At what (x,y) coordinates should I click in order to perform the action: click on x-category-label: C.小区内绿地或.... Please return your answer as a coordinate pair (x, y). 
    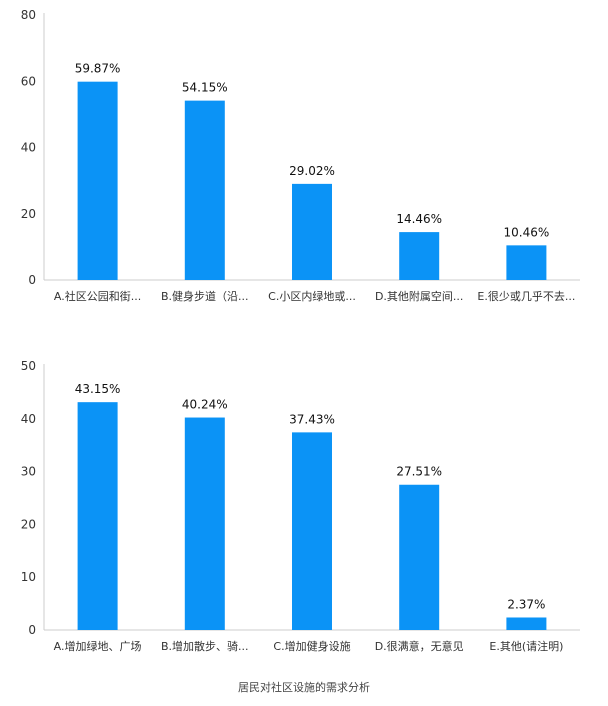
    Looking at the image, I should click on (312, 296).